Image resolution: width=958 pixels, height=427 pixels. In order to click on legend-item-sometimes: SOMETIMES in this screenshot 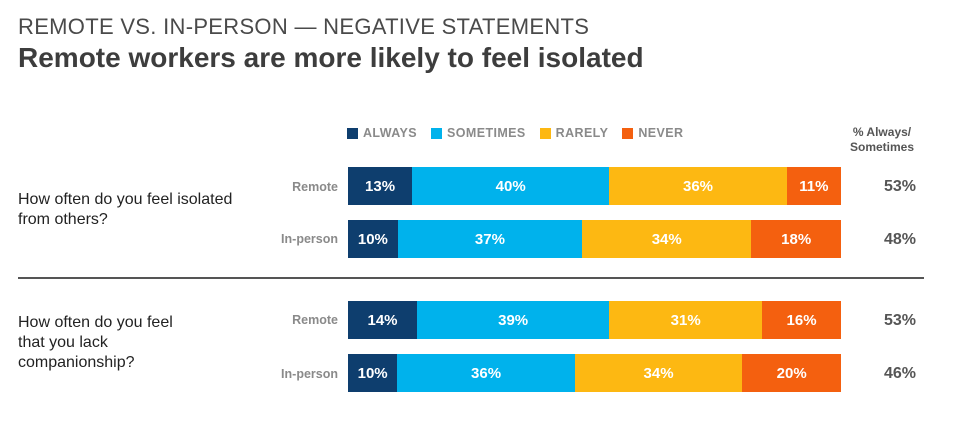, I will do `click(478, 133)`.